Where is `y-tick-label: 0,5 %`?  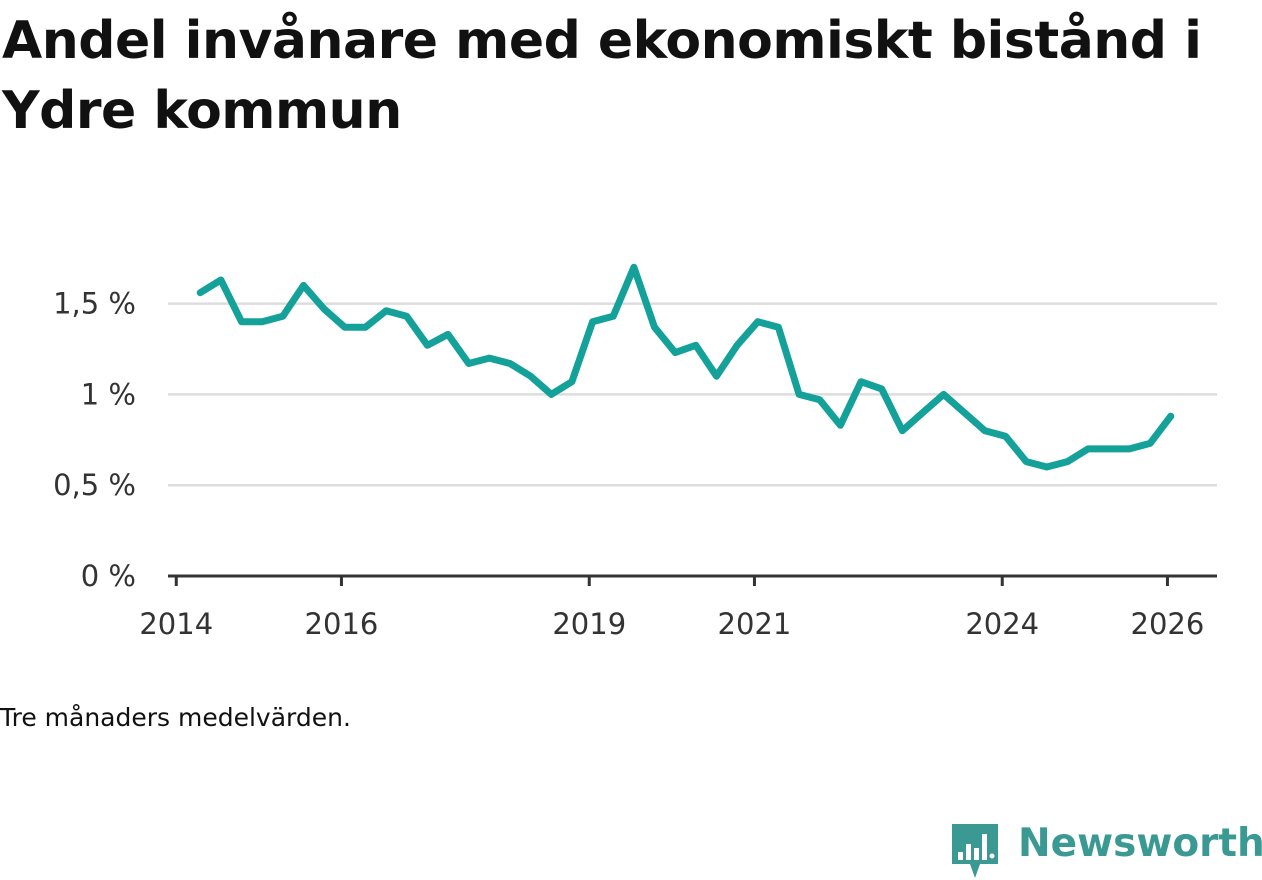 y-tick-label: 0,5 % is located at coordinates (94, 485).